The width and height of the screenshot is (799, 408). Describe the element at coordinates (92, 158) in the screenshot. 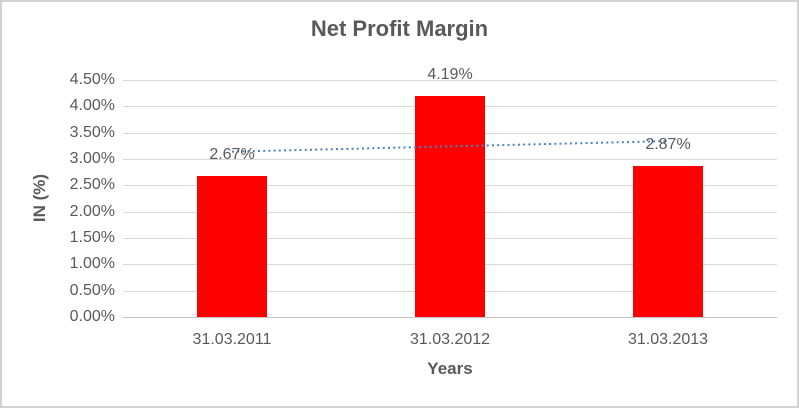

I see `y-tick-label: 3.00%` at that location.